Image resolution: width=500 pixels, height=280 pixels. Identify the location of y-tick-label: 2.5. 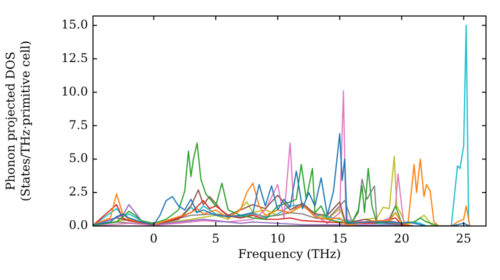
(78, 191).